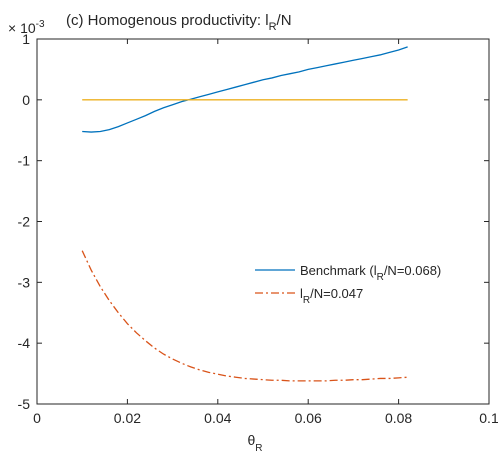 This screenshot has width=498, height=460. What do you see at coordinates (308, 418) in the screenshot?
I see `x-tick-label: 0.06` at bounding box center [308, 418].